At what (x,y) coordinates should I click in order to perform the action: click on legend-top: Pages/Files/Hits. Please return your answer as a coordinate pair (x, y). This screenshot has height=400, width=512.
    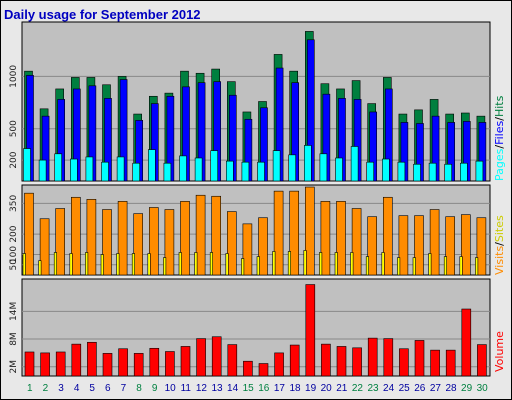
    Looking at the image, I should click on (499, 138).